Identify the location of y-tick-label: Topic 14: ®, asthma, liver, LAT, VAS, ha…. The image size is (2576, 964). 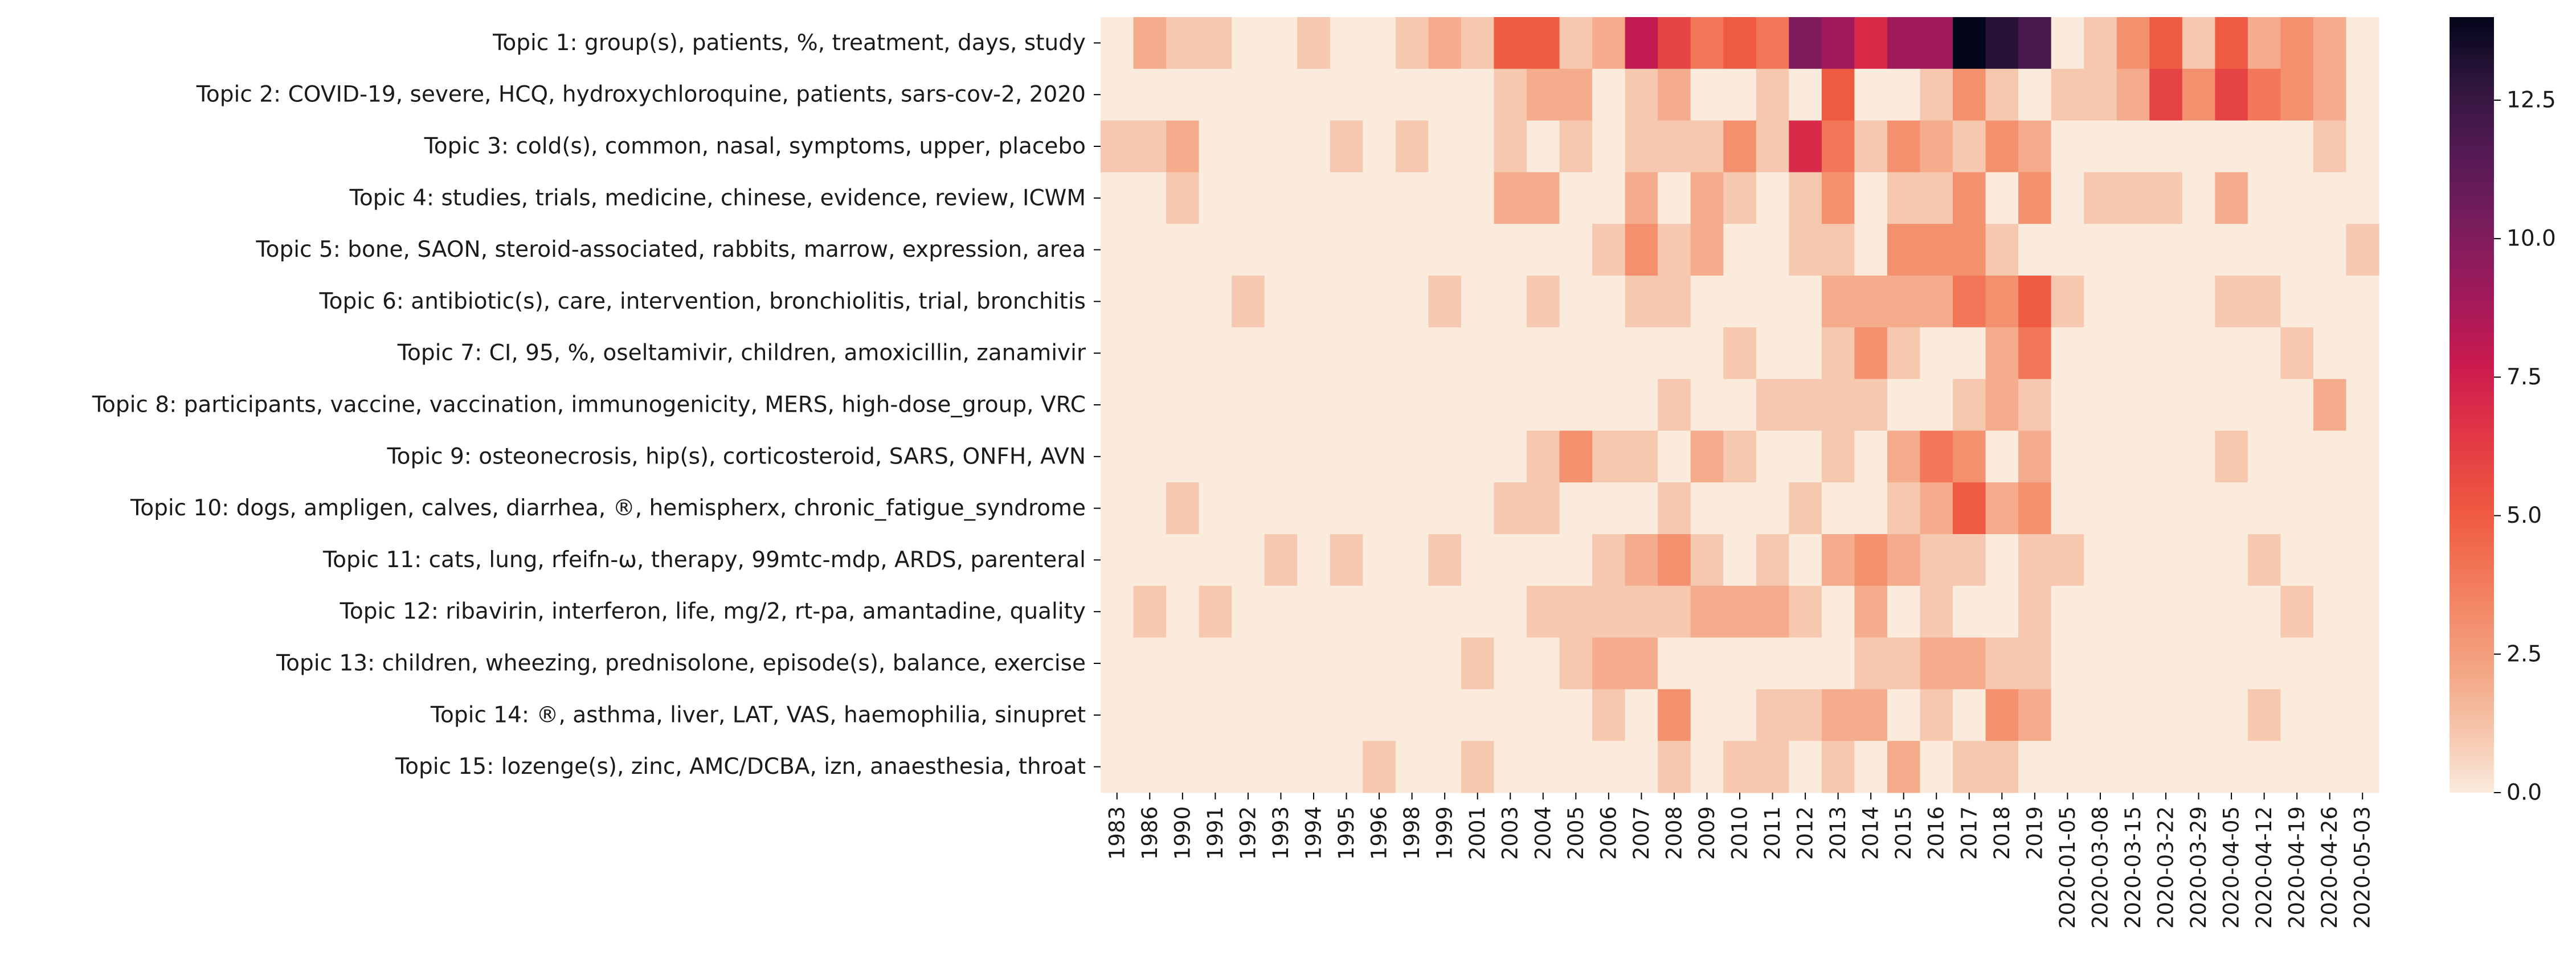
(758, 715).